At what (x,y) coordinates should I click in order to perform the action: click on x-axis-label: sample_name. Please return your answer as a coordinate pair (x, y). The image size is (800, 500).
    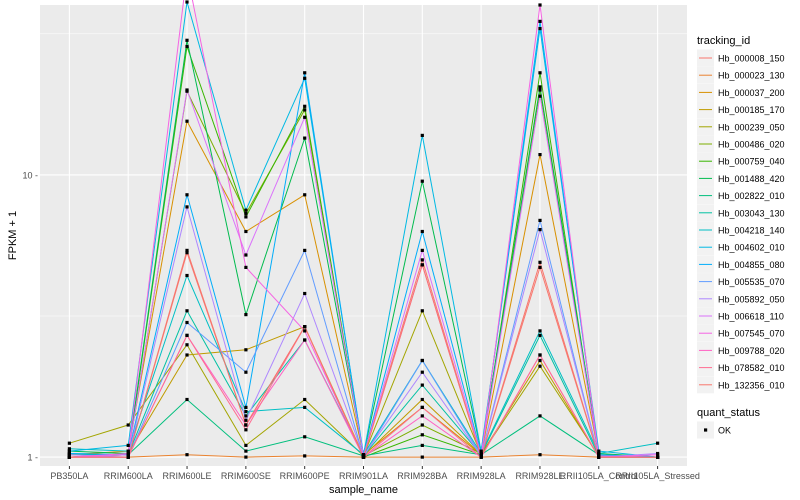
    Looking at the image, I should click on (363, 490).